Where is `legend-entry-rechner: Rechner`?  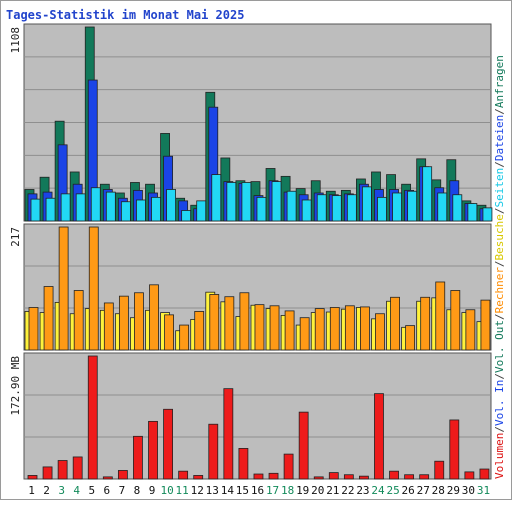 legend-entry-rechner: Rechner is located at coordinates (499, 290).